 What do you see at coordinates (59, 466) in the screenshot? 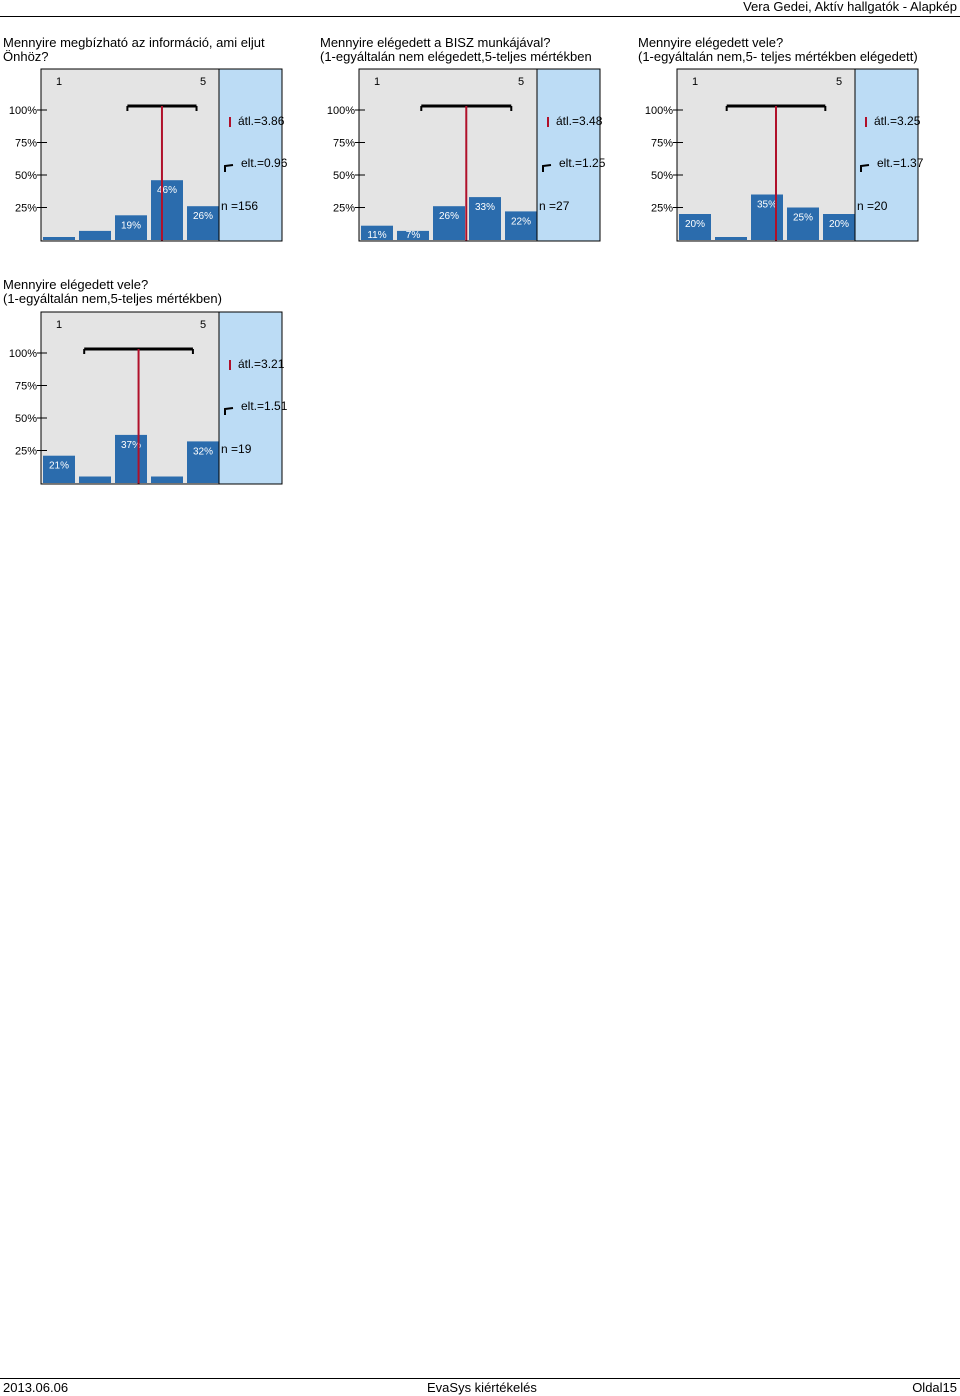
I see `bar-value-label: 21%` at bounding box center [59, 466].